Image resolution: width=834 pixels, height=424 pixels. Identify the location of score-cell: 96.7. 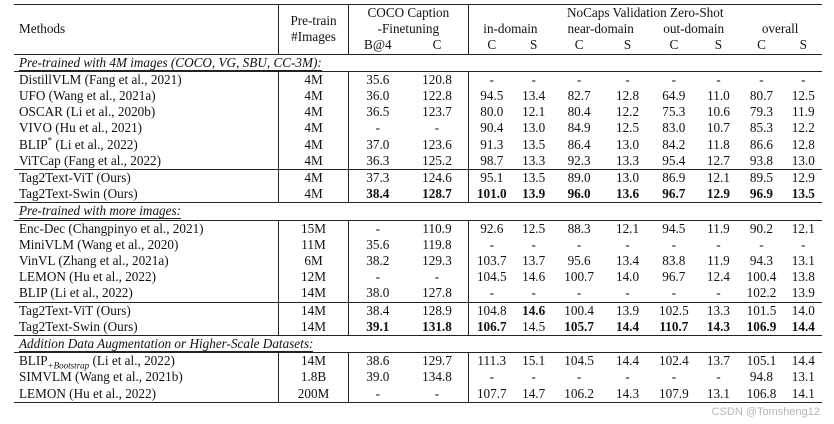
(674, 277).